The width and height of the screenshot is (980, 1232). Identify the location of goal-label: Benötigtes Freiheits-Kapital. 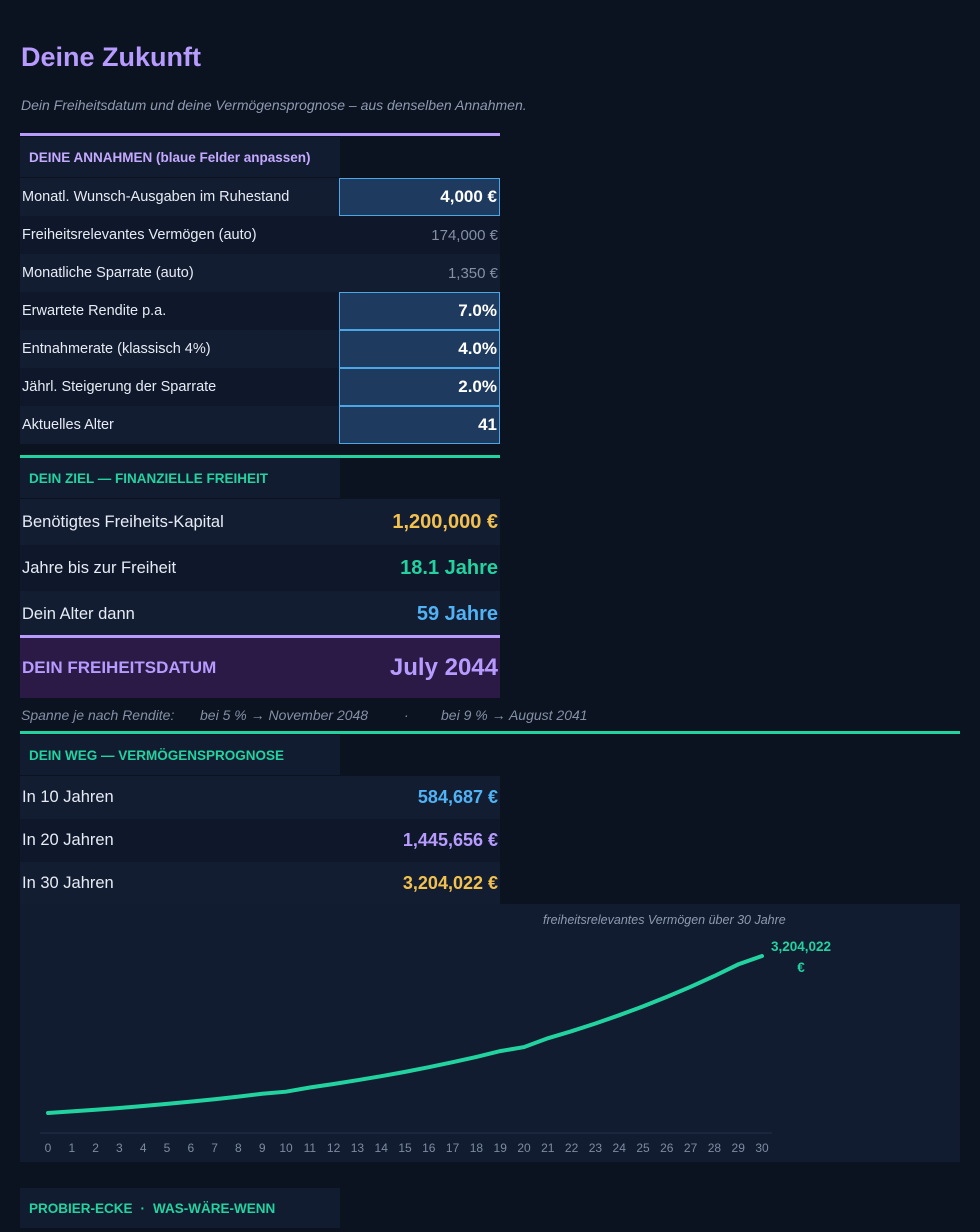
(123, 521).